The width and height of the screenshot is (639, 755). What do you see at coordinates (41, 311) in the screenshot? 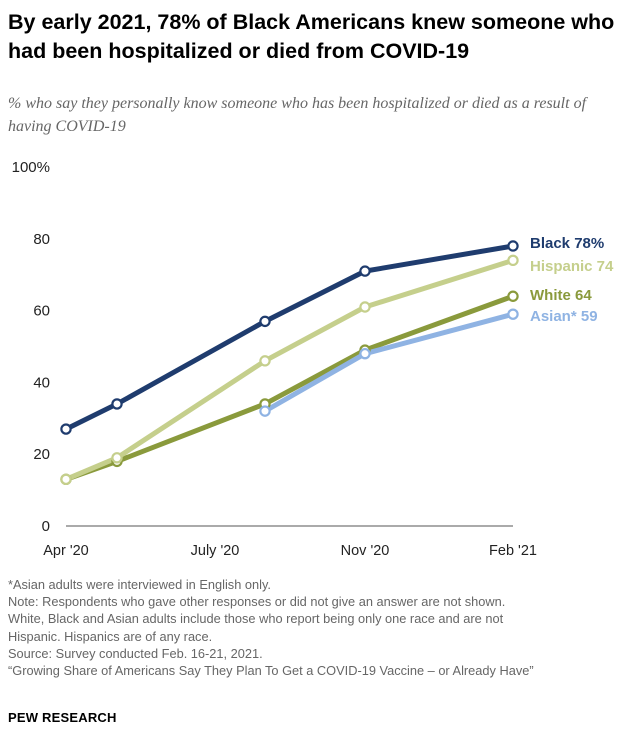
I see `y-tick-label-60: 60` at bounding box center [41, 311].